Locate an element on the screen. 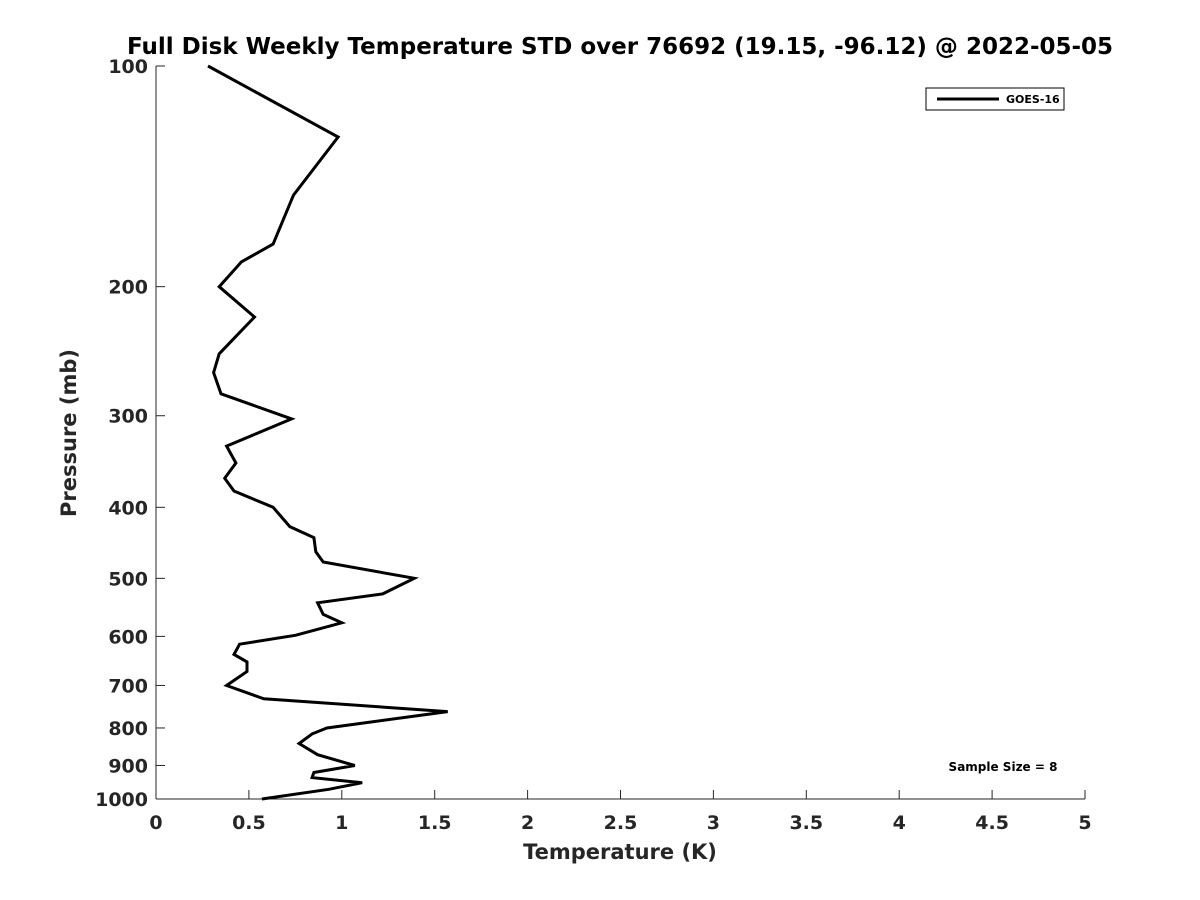  x-tick-label: 3.5 is located at coordinates (806, 823).